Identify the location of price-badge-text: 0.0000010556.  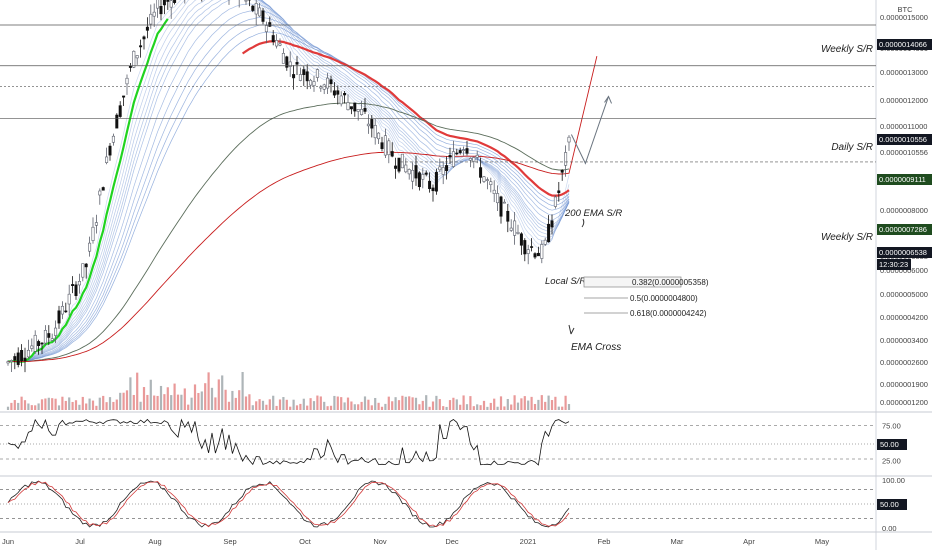
(903, 139).